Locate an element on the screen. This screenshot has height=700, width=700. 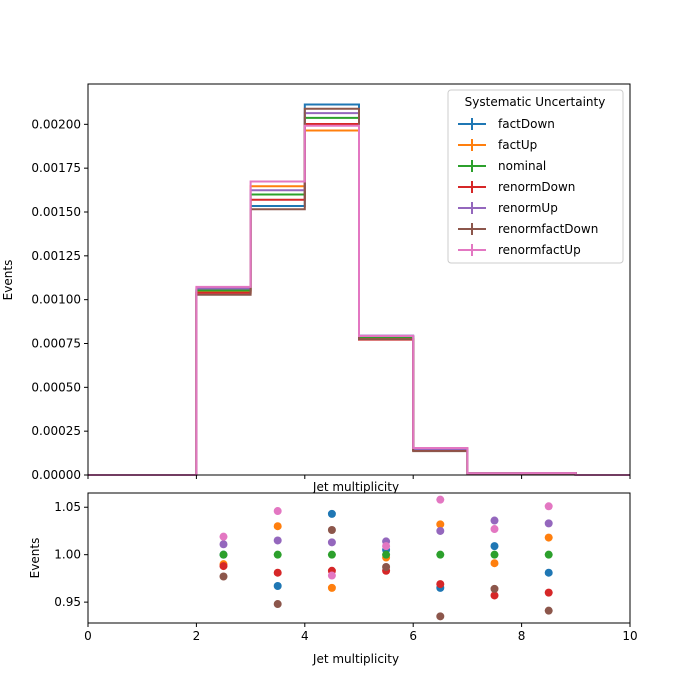
legend-label: renormUp is located at coordinates (528, 208).